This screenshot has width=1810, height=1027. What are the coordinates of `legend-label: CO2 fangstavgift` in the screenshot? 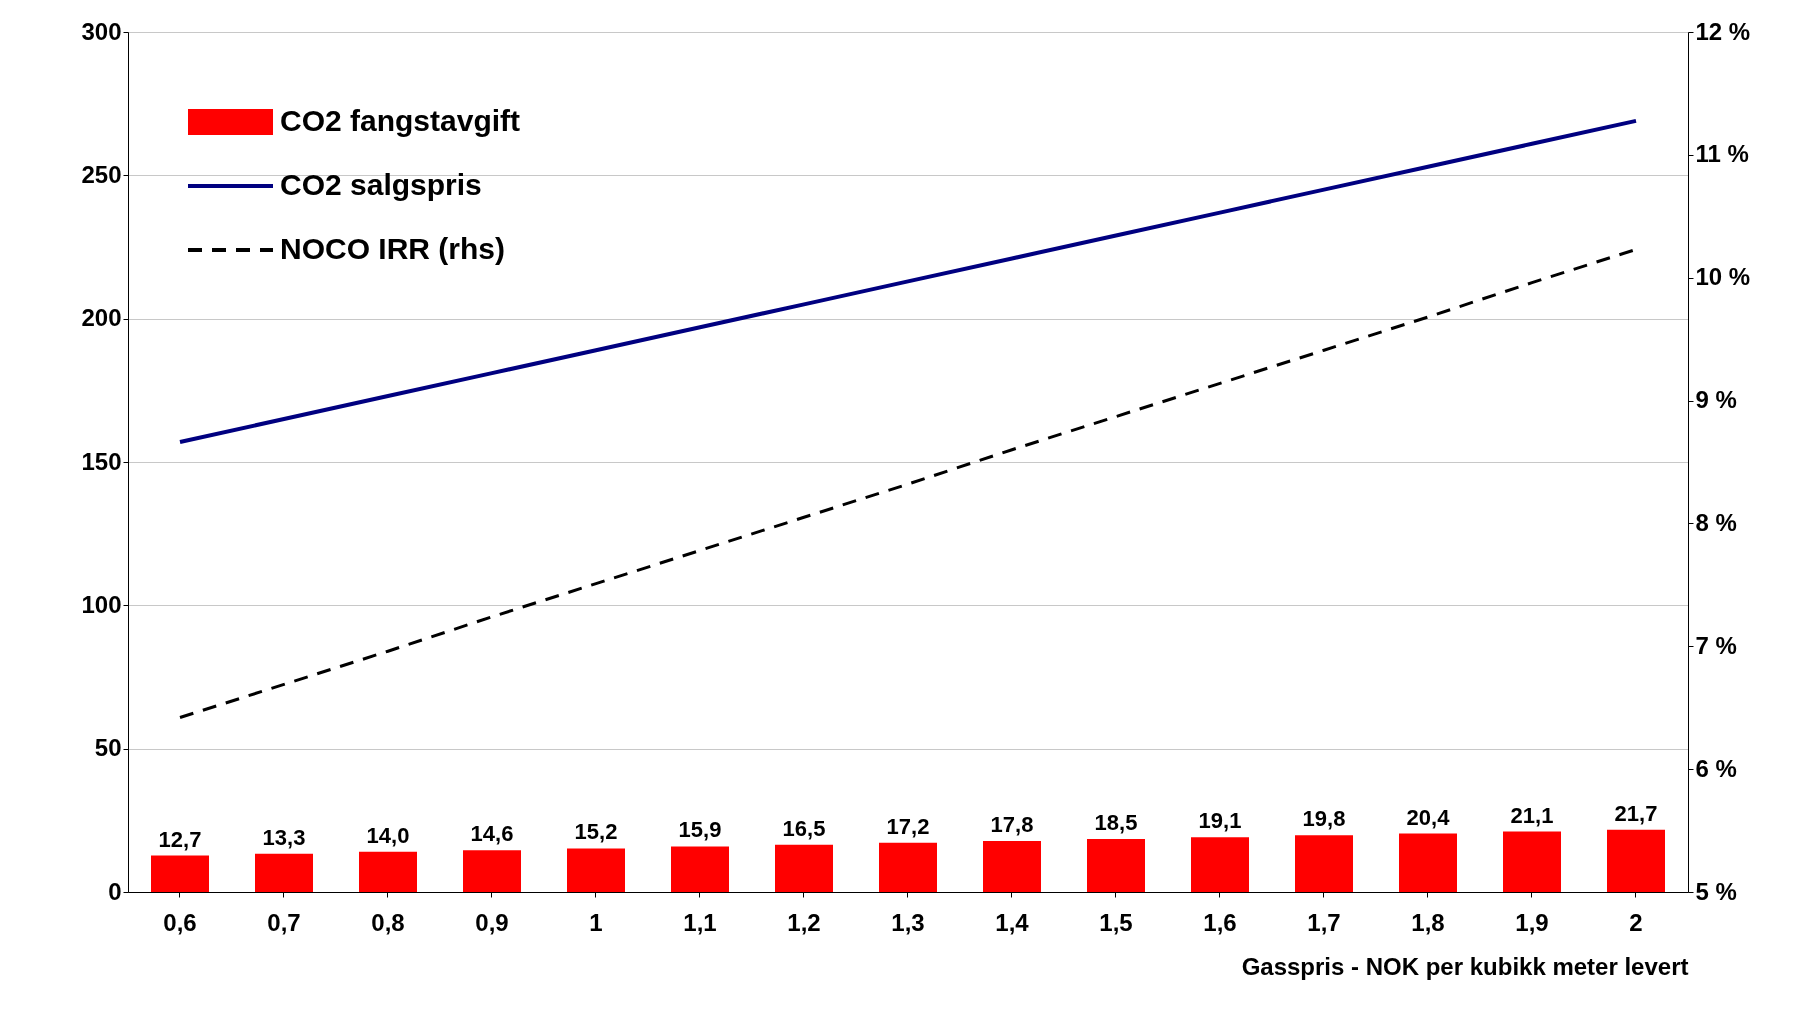 It's located at (400, 120).